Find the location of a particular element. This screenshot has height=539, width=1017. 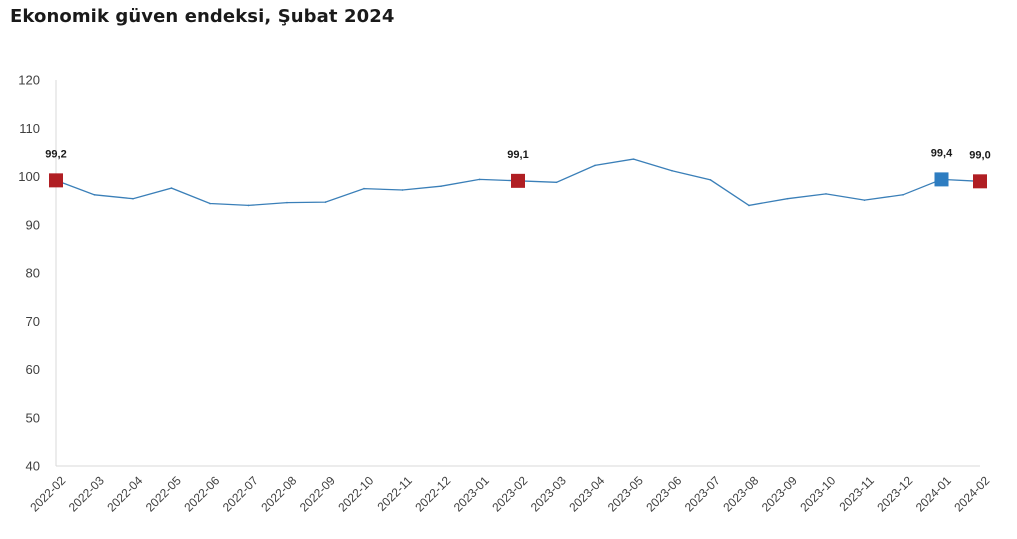

x-tick-label: 2022-07 is located at coordinates (240, 493).